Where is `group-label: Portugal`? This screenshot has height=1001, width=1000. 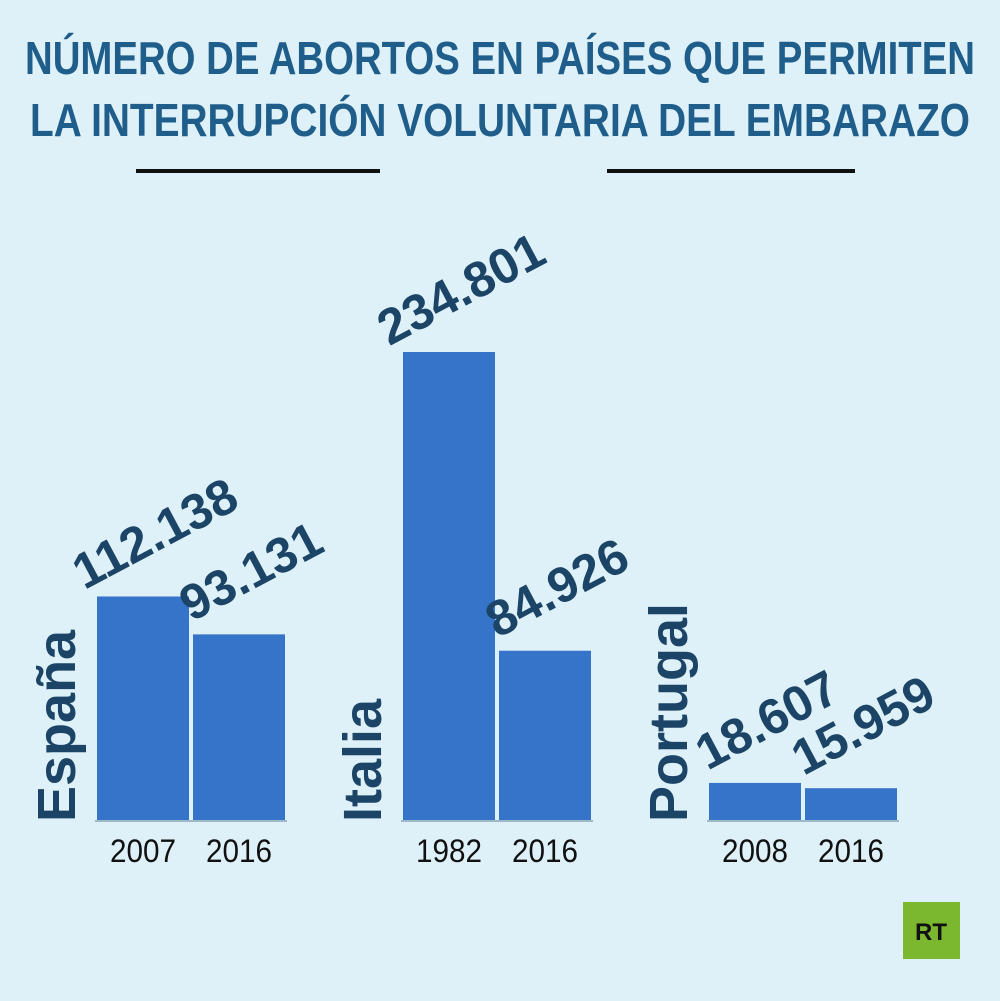 group-label: Portugal is located at coordinates (669, 712).